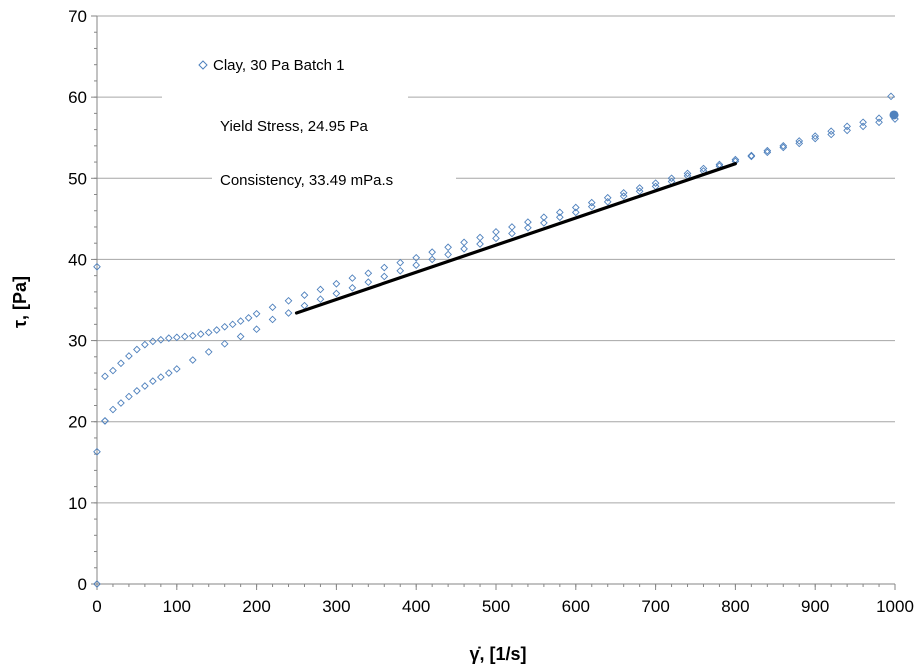  What do you see at coordinates (496, 606) in the screenshot?
I see `x-tick-label: 500` at bounding box center [496, 606].